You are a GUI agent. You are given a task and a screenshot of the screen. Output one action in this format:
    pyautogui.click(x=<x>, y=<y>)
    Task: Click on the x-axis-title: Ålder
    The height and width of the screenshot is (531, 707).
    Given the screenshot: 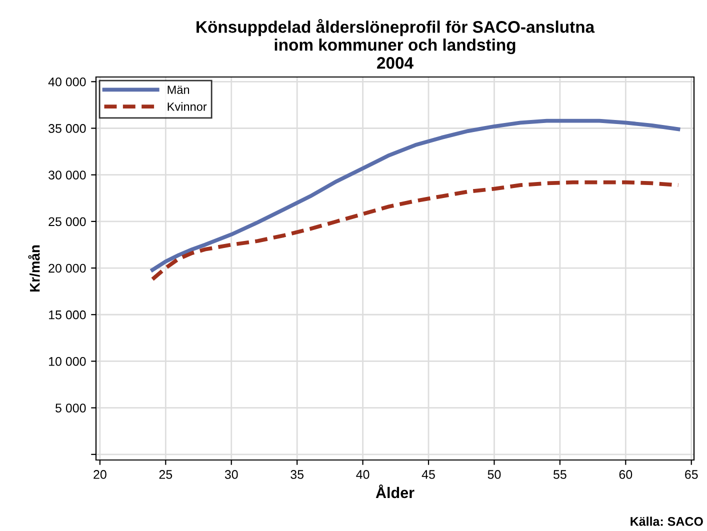 What is the action you would take?
    pyautogui.click(x=395, y=491)
    